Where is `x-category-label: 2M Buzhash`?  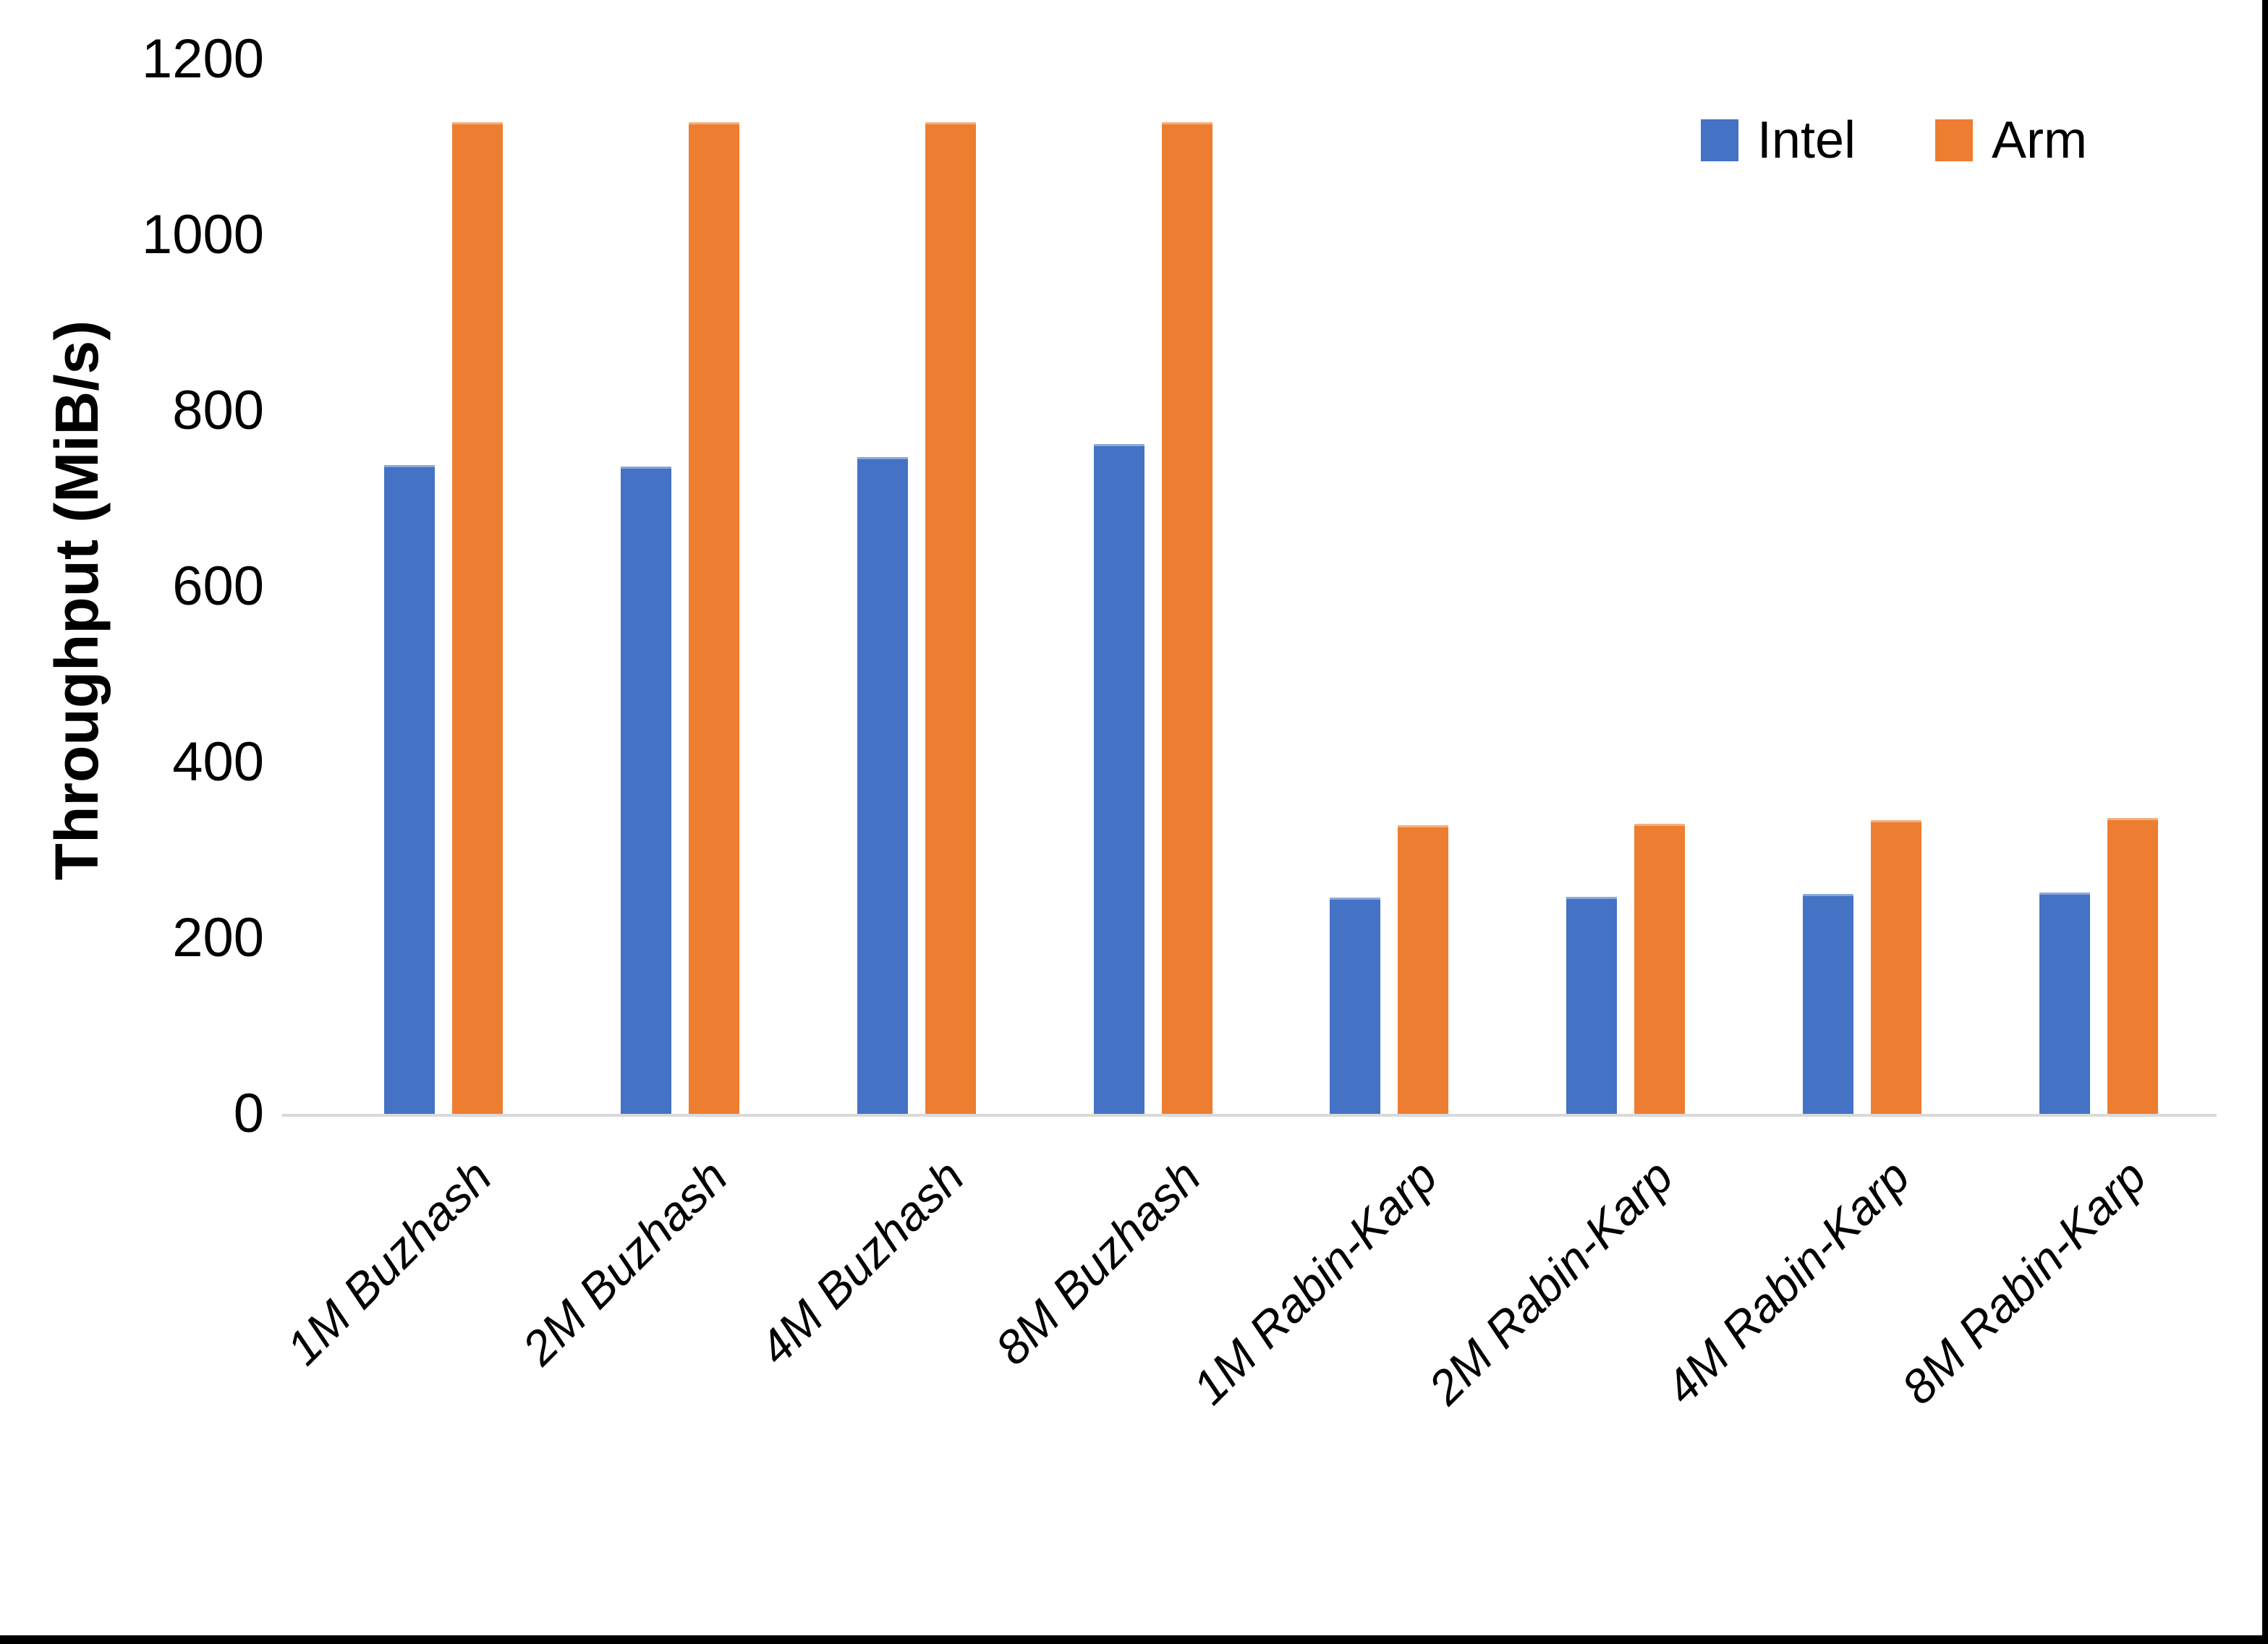
x-category-label: 2M Buzhash is located at coordinates (624, 1262).